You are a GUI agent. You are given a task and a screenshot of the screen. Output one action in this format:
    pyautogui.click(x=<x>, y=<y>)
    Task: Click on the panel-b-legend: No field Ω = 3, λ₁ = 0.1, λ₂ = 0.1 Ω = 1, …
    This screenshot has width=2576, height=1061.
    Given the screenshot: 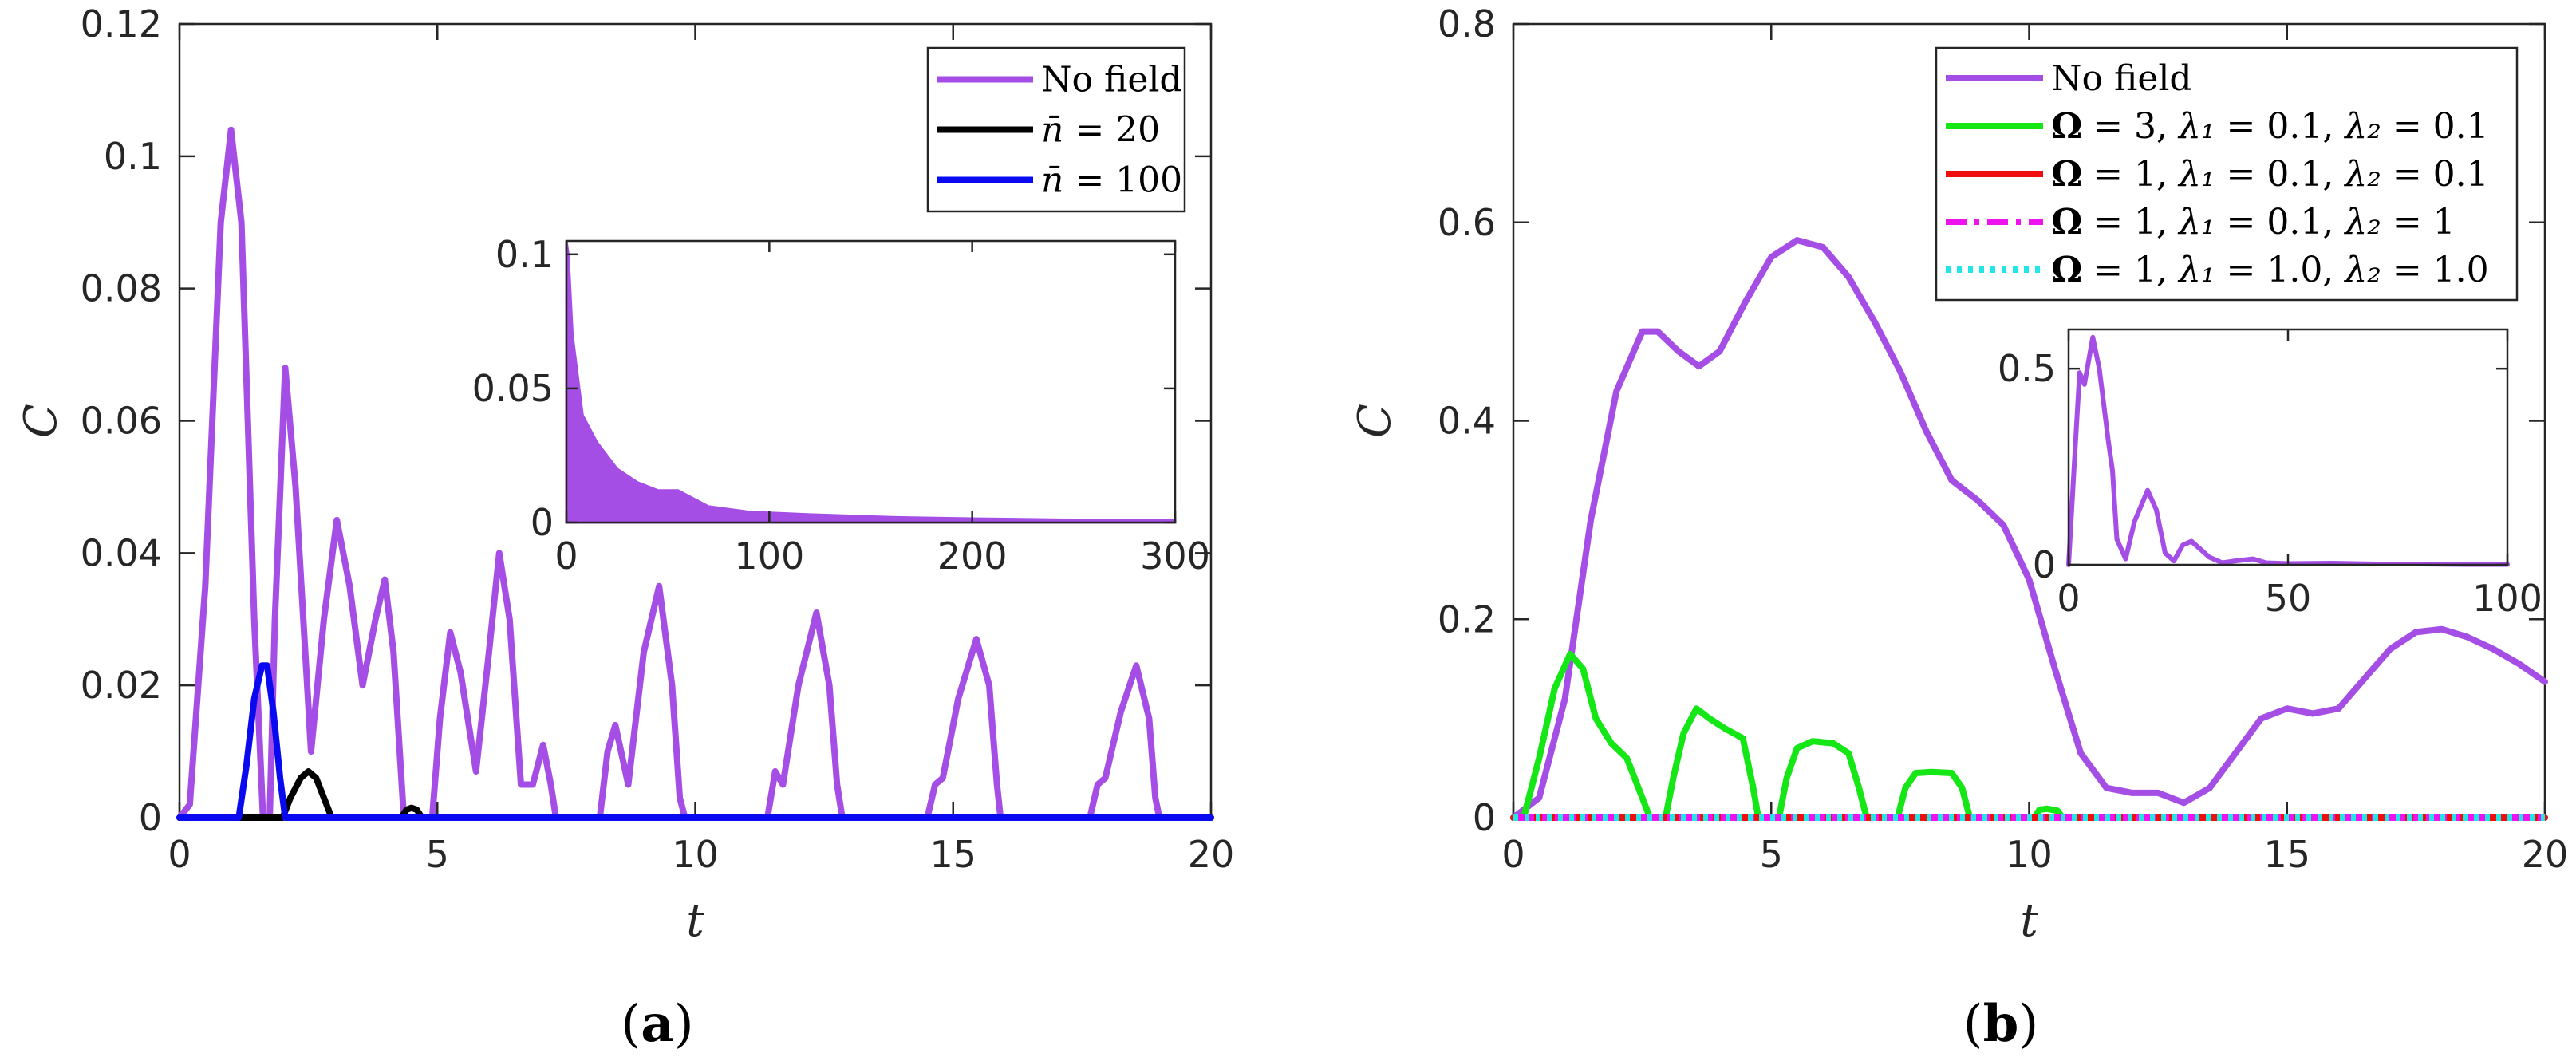 What is the action you would take?
    pyautogui.click(x=2227, y=174)
    